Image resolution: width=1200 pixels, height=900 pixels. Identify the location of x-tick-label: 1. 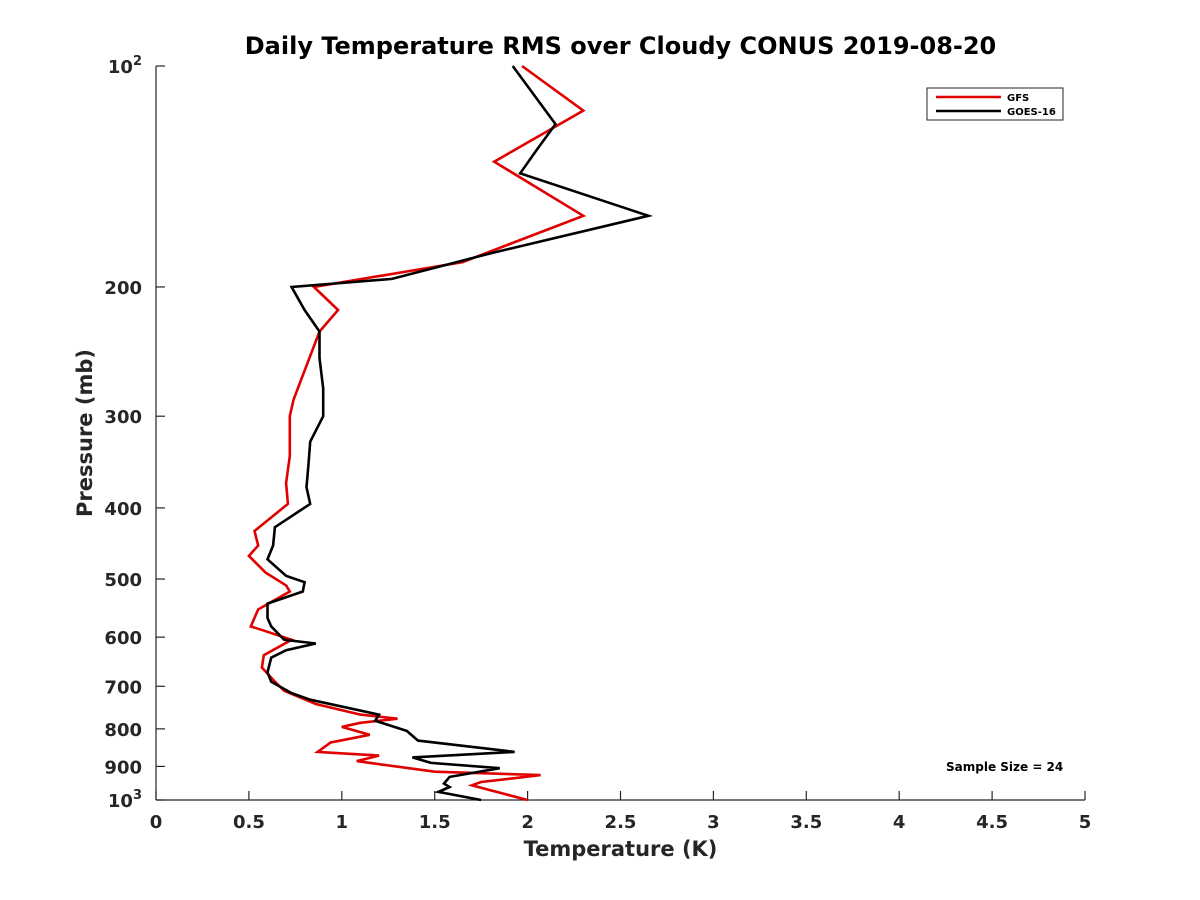
(342, 822).